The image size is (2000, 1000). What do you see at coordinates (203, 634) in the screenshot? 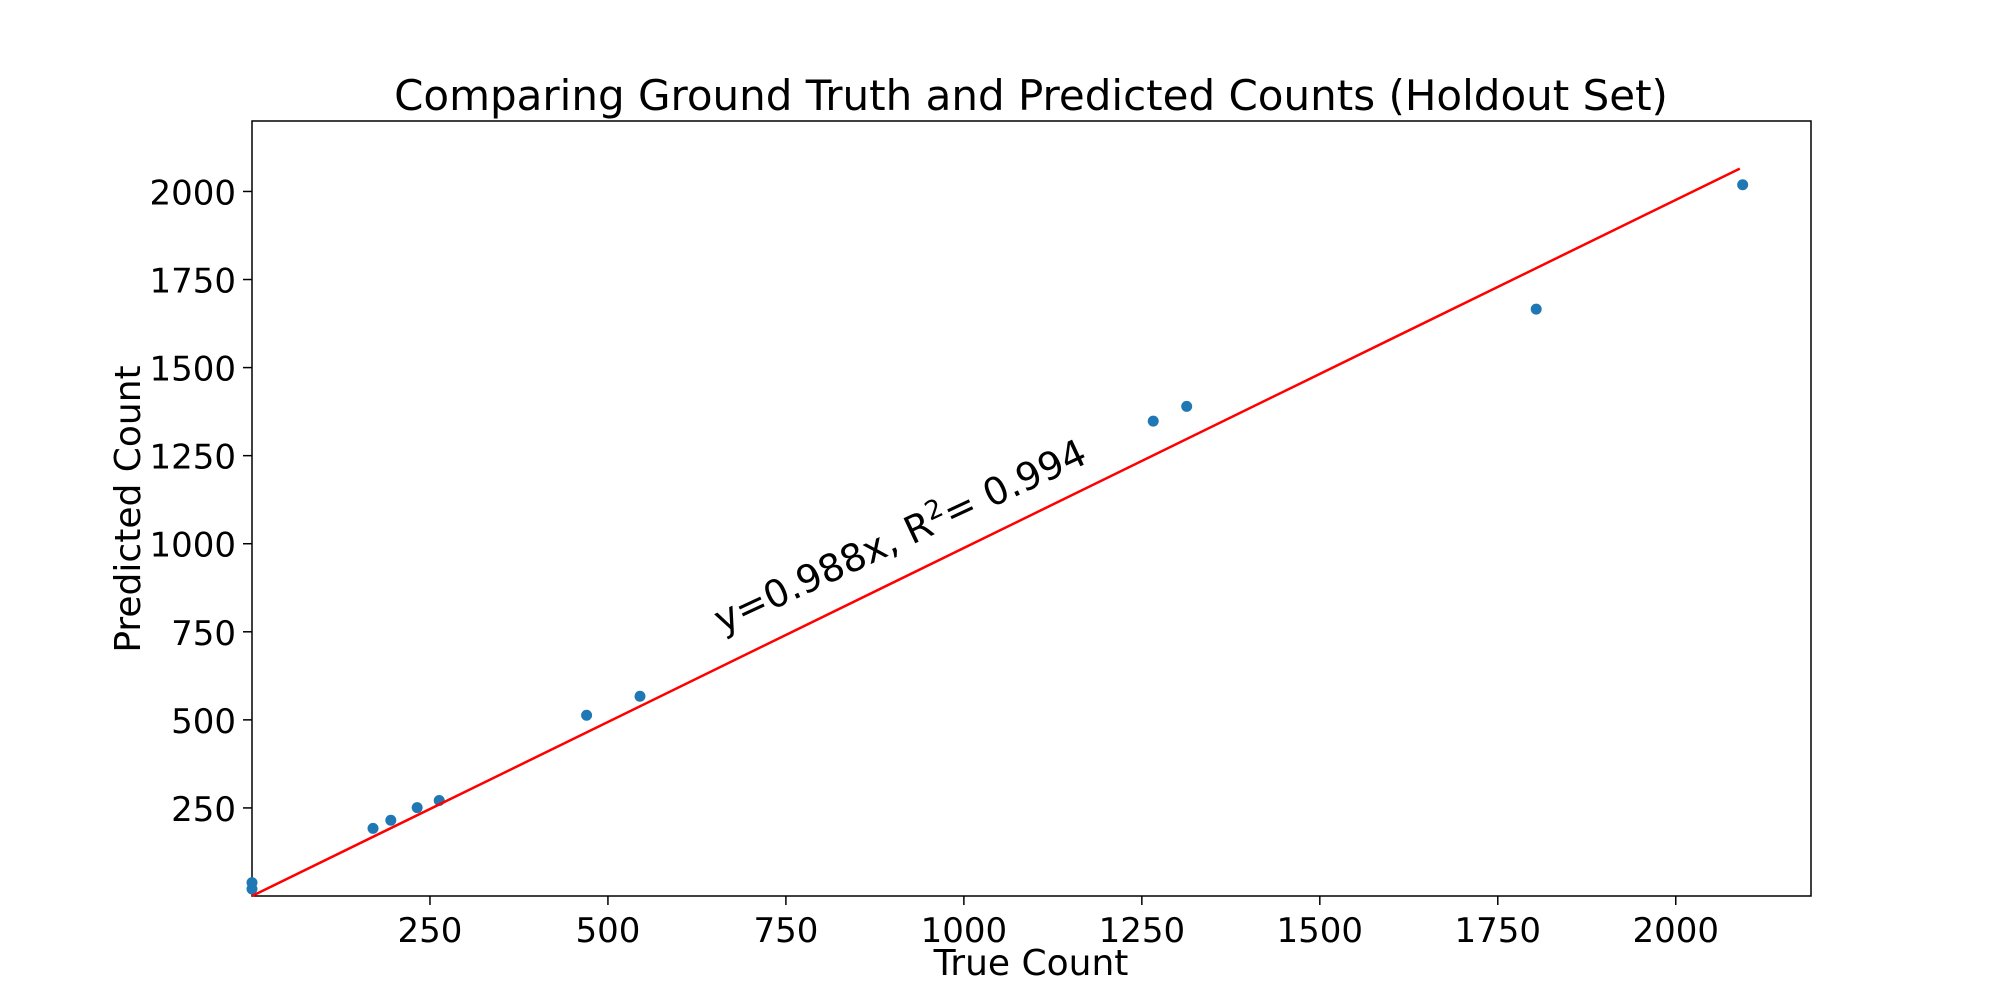
I see `y-tick-label: 750` at bounding box center [203, 634].